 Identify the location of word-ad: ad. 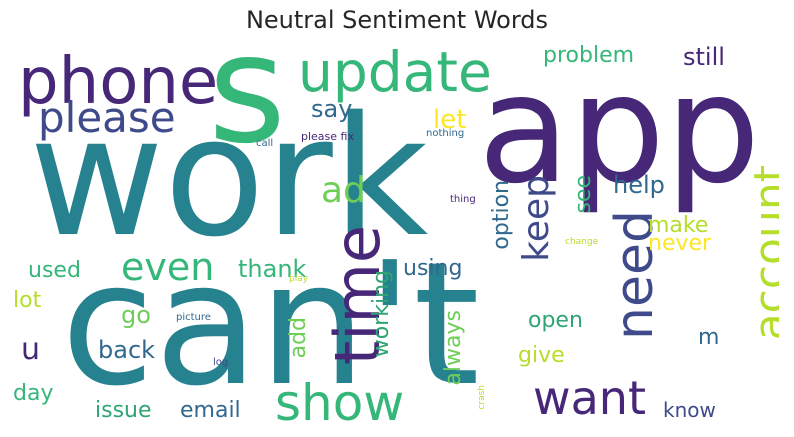
(343, 190).